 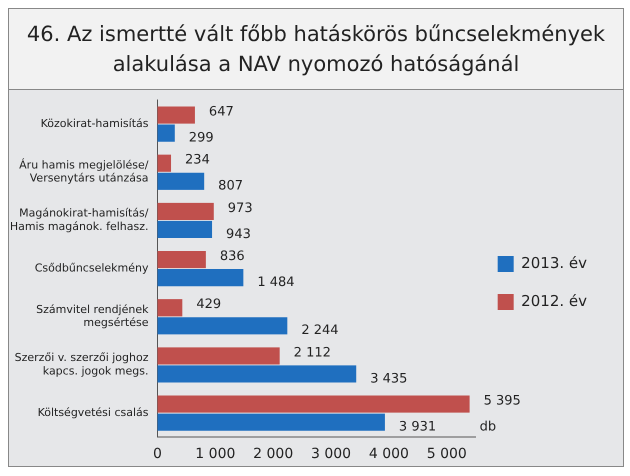 What do you see at coordinates (417, 427) in the screenshot?
I see `data-label: 3 931` at bounding box center [417, 427].